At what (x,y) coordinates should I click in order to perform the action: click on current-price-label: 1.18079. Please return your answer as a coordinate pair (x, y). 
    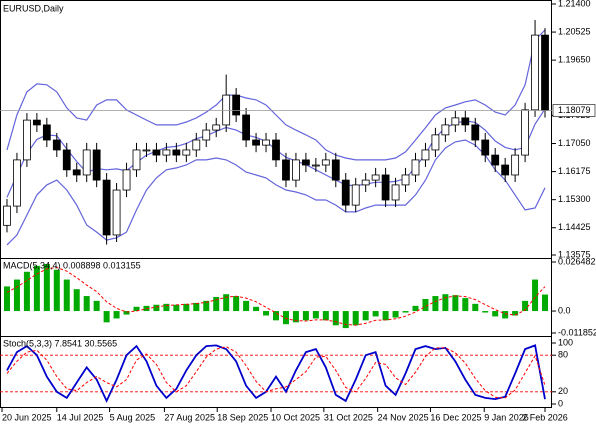
    Looking at the image, I should click on (574, 110).